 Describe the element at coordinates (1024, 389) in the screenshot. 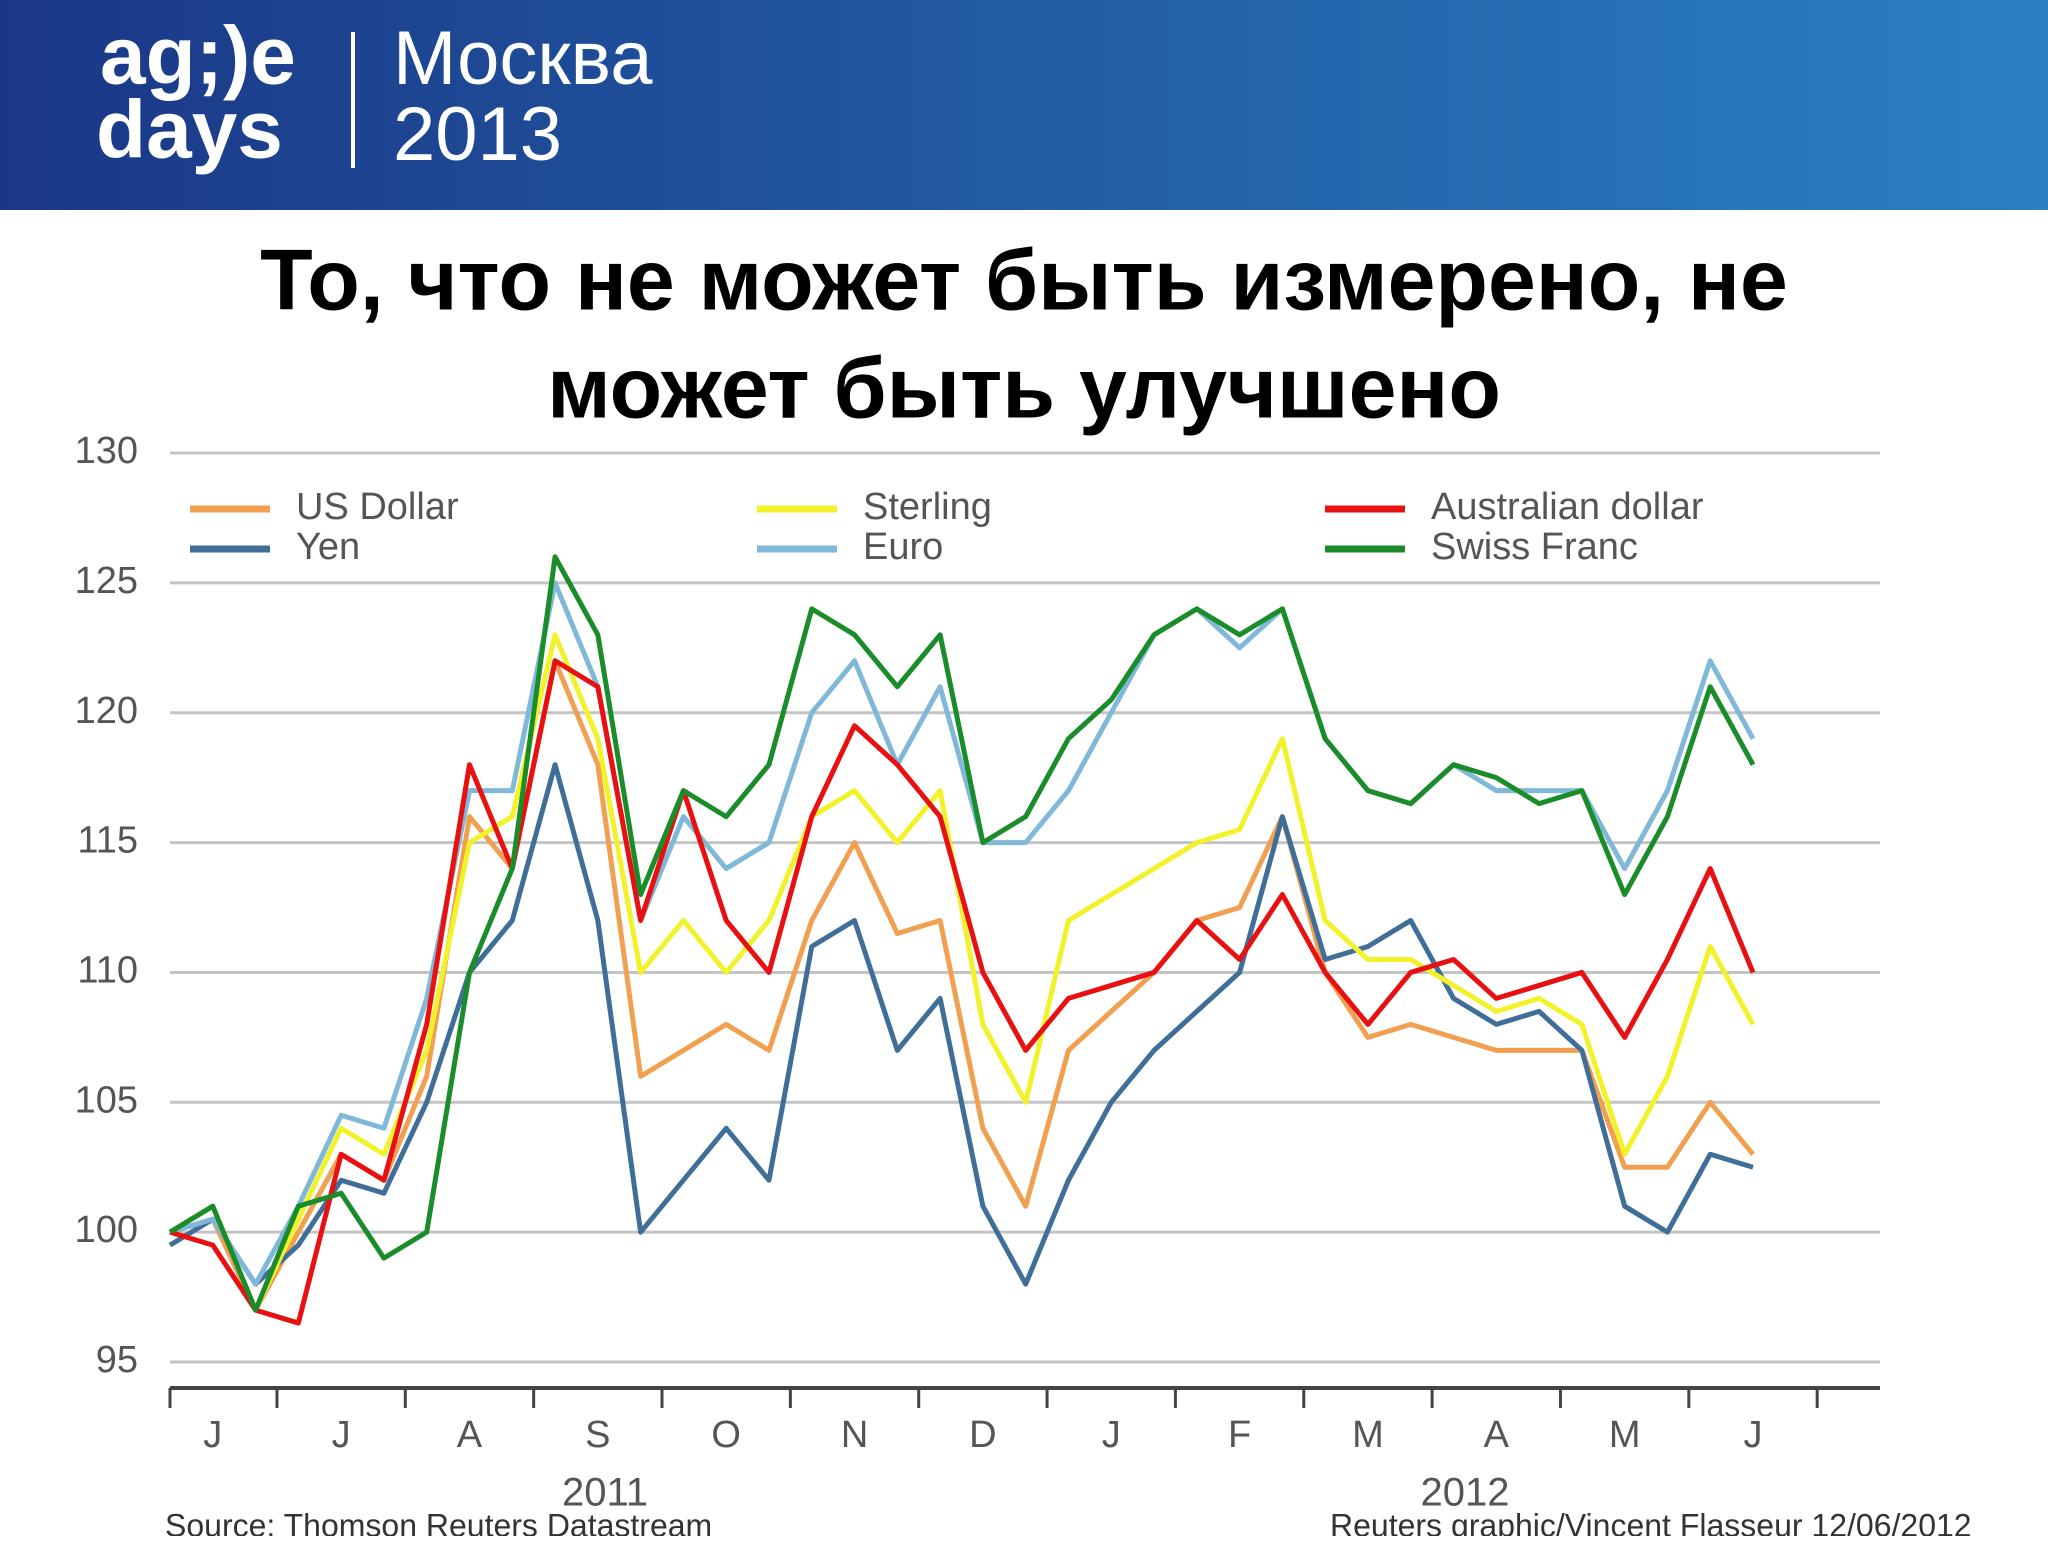

I see `slide-title: может быть улучшено` at that location.